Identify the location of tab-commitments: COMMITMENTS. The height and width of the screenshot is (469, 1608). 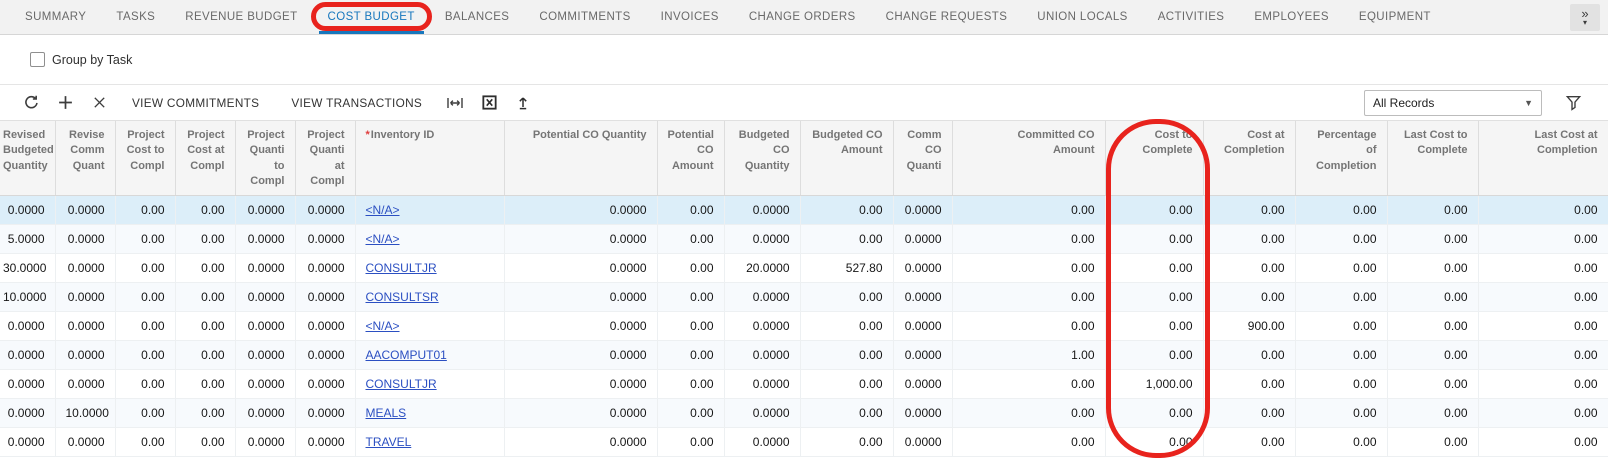
(584, 17).